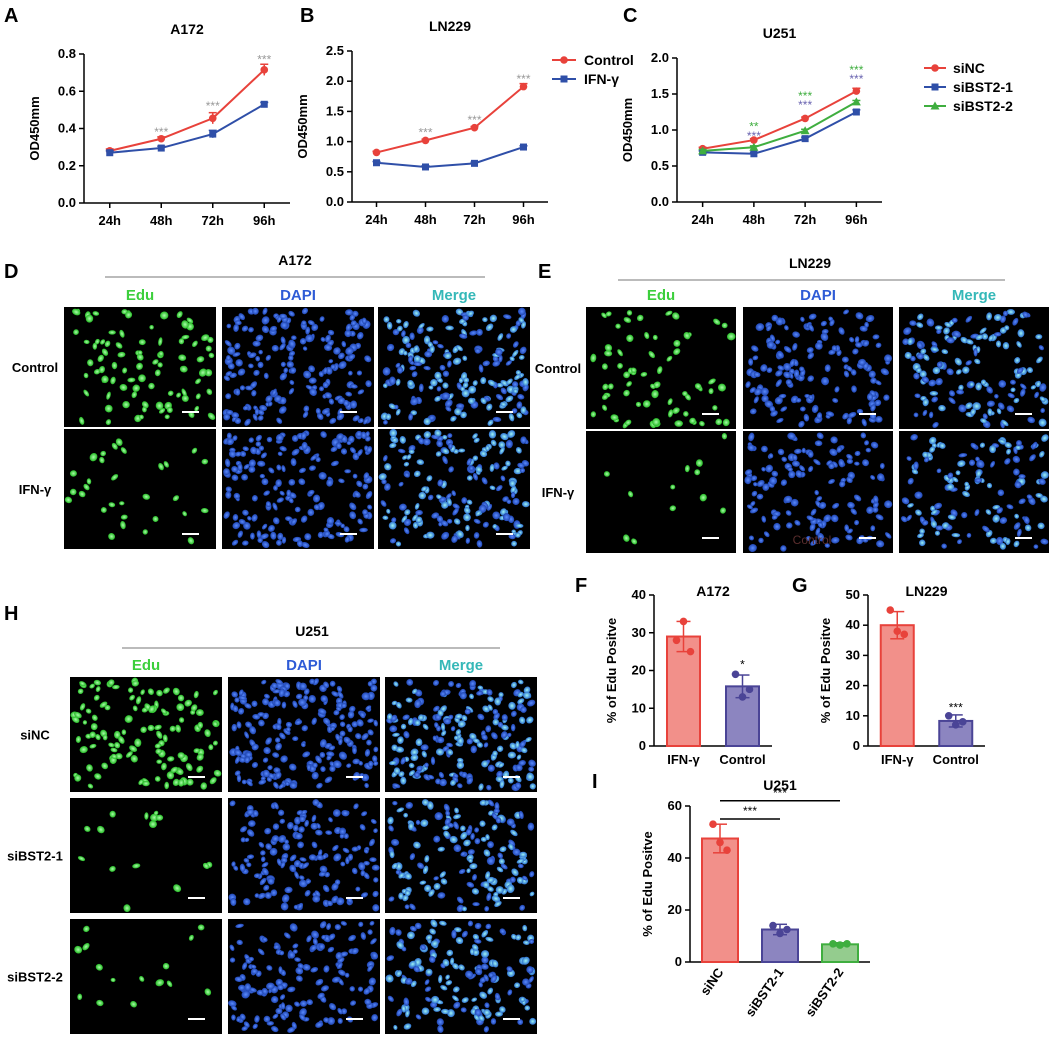 This screenshot has width=1052, height=1037. What do you see at coordinates (450, 119) in the screenshot?
I see `series-line-control` at bounding box center [450, 119].